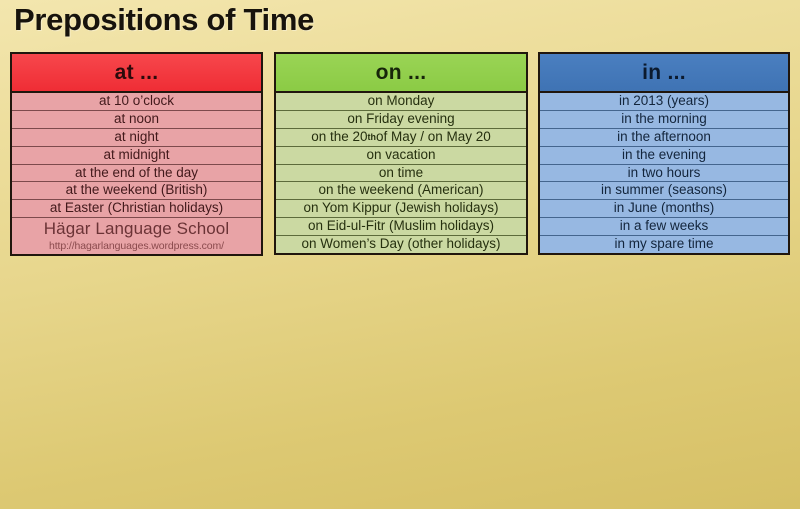  What do you see at coordinates (136, 102) in the screenshot?
I see `list-item: at 10 o’clock` at bounding box center [136, 102].